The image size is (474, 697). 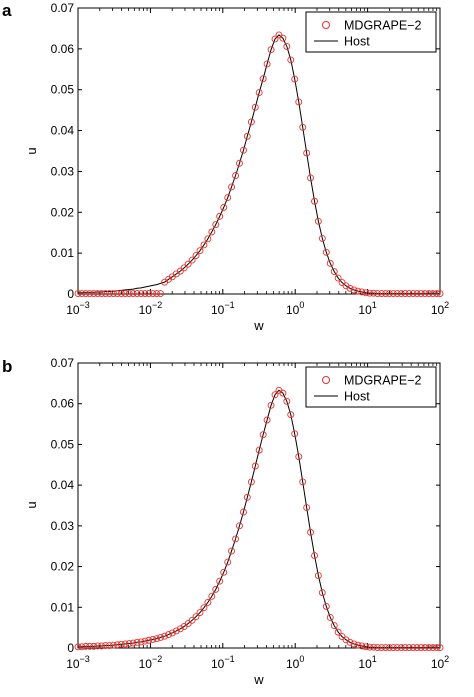 I want to click on x-tick-label: 10⁻², so click(x=151, y=662).